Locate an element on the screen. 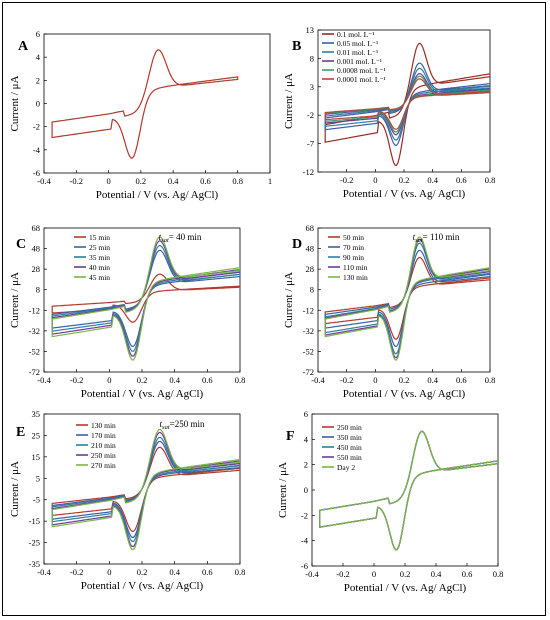 Image resolution: width=550 pixels, height=620 pixels. legend-entry: 210 min is located at coordinates (103, 445).